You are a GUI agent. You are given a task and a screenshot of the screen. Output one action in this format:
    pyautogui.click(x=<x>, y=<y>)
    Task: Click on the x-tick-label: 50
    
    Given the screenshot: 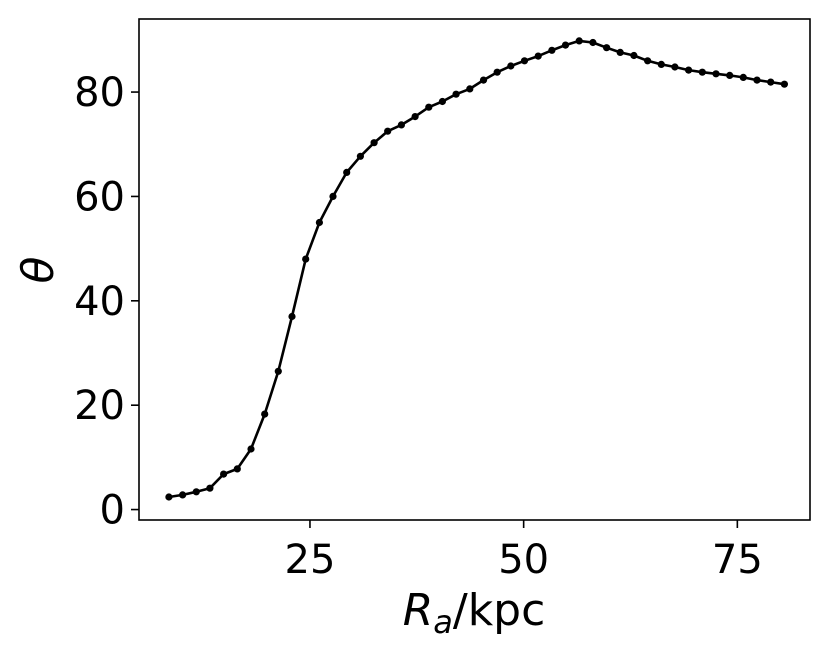 What is the action you would take?
    pyautogui.click(x=523, y=560)
    